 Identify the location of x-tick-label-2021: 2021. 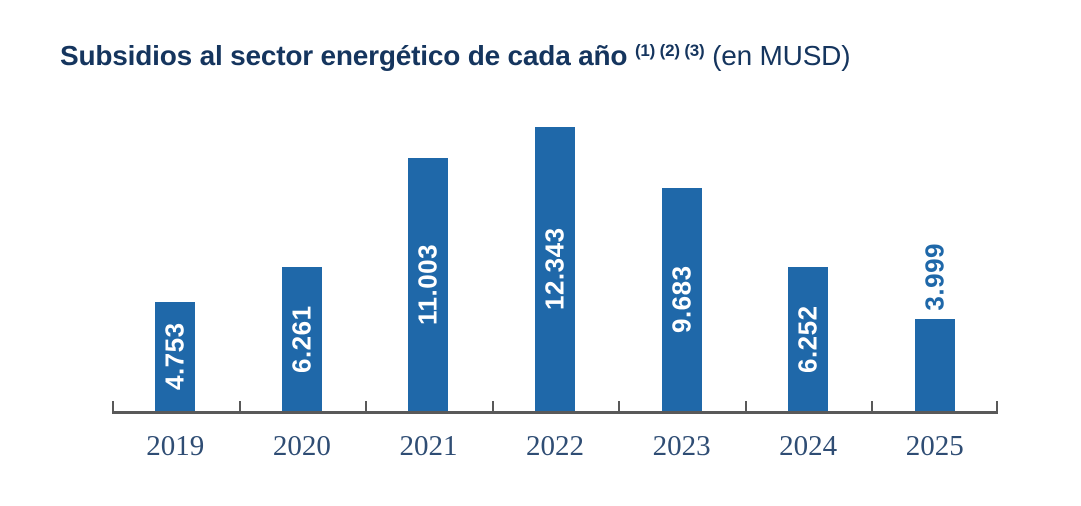
(428, 446).